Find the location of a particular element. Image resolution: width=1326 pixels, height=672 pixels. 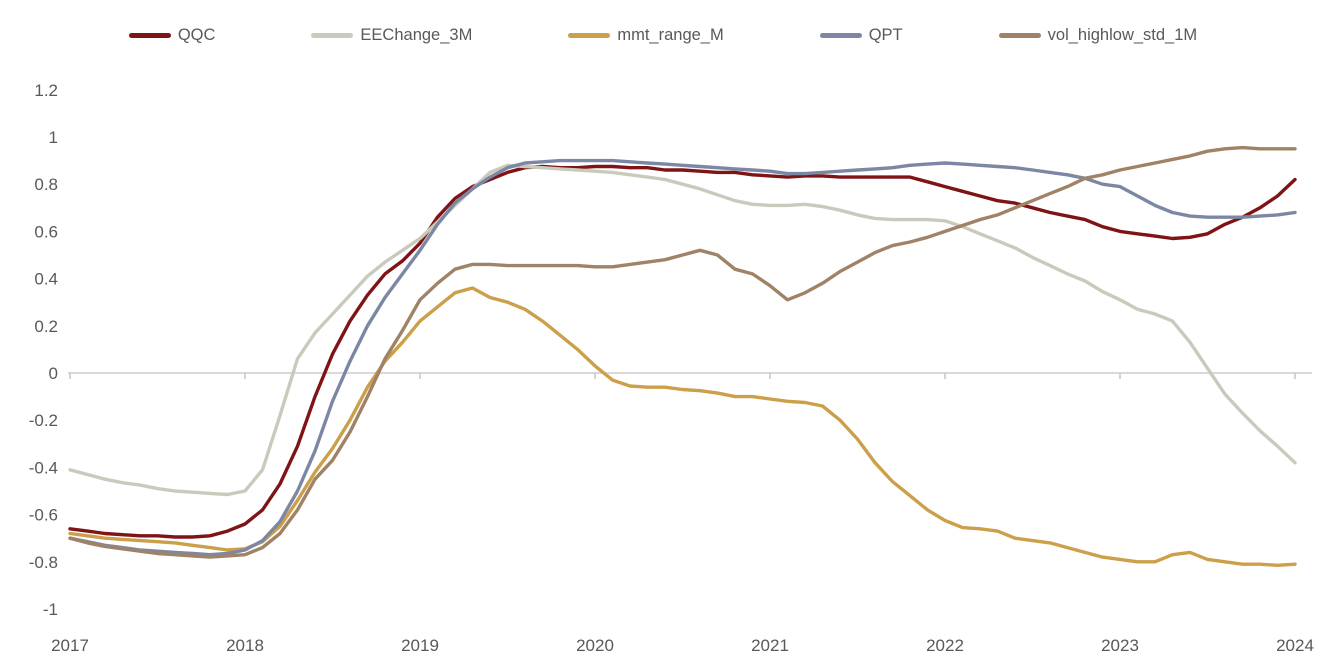

y-tick-label: 0.2 is located at coordinates (46, 326).